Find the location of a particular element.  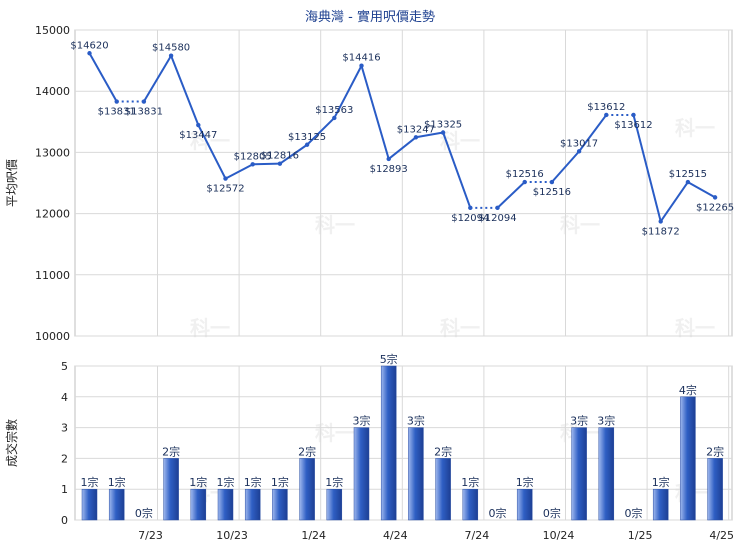

line-y-tick-label: 12000 is located at coordinates (52, 214).